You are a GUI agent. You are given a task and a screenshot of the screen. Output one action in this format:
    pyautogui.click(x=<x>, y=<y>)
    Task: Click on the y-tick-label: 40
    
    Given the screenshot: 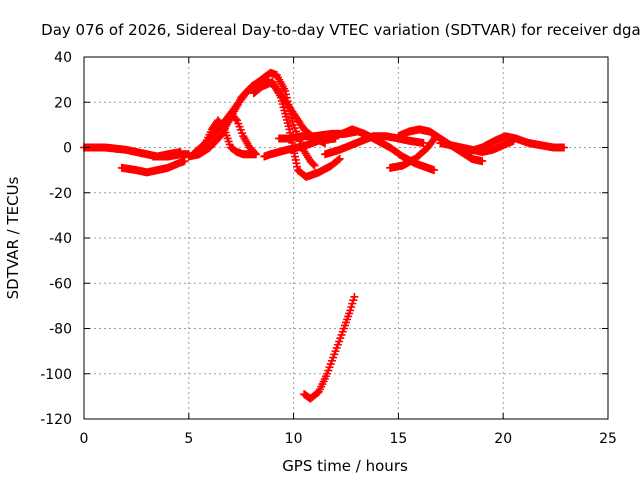 What is the action you would take?
    pyautogui.click(x=63, y=58)
    